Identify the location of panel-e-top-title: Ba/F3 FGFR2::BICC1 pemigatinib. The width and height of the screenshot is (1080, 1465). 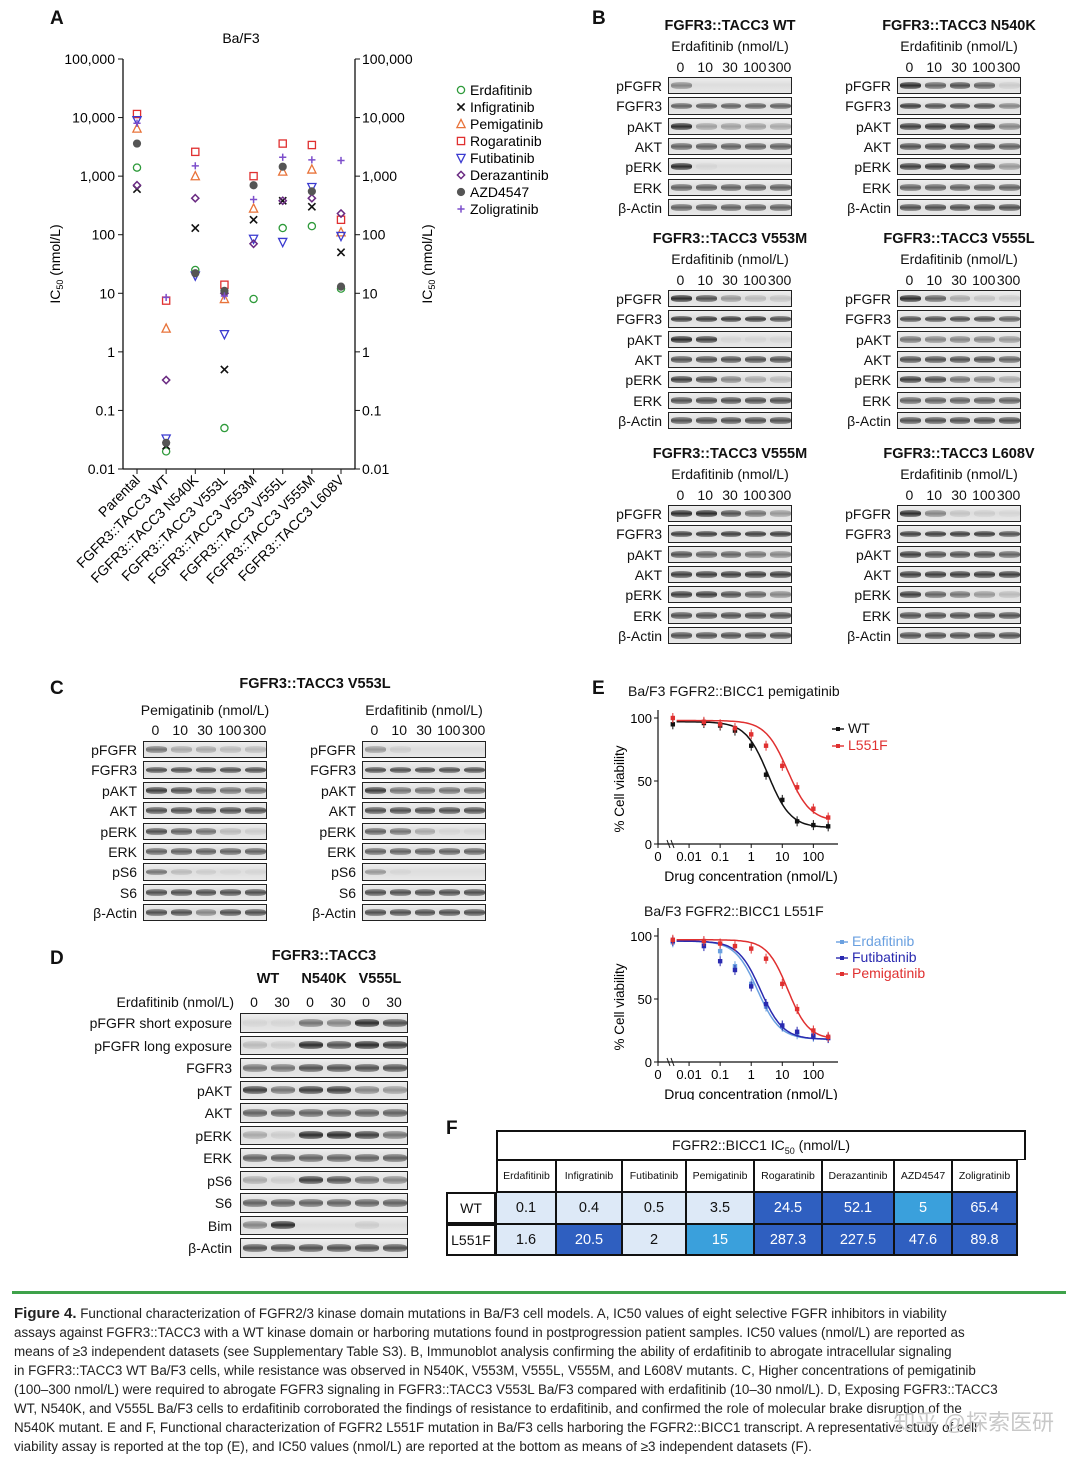
(734, 691).